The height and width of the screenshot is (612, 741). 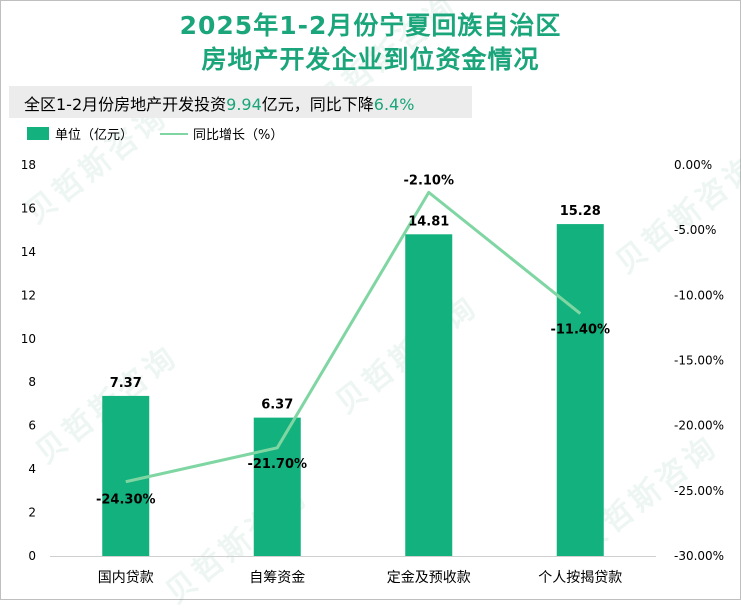 What do you see at coordinates (277, 405) in the screenshot?
I see `bar-data-label: 6.37` at bounding box center [277, 405].